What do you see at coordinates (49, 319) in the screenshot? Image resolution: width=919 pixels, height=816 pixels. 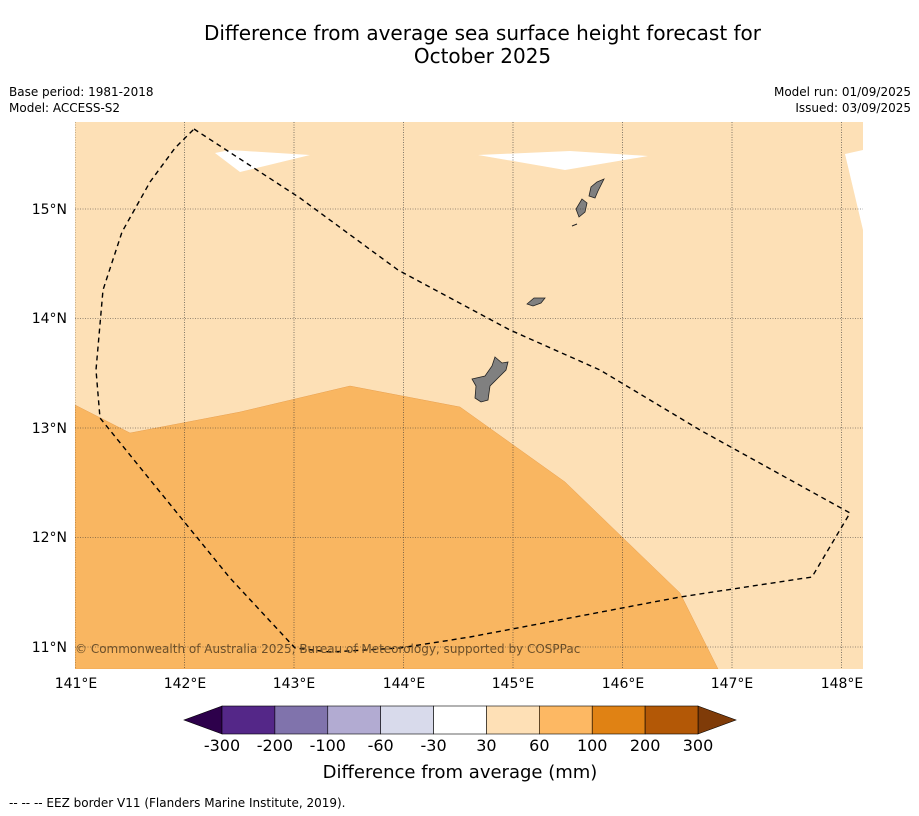 I see `lat-tick-14n: 14°N` at bounding box center [49, 319].